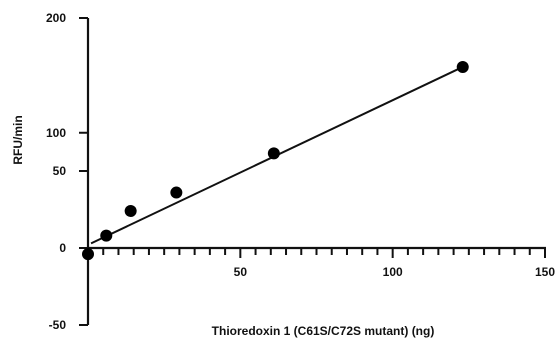 The width and height of the screenshot is (555, 341). Describe the element at coordinates (393, 272) in the screenshot. I see `x-tick-label: 100` at that location.